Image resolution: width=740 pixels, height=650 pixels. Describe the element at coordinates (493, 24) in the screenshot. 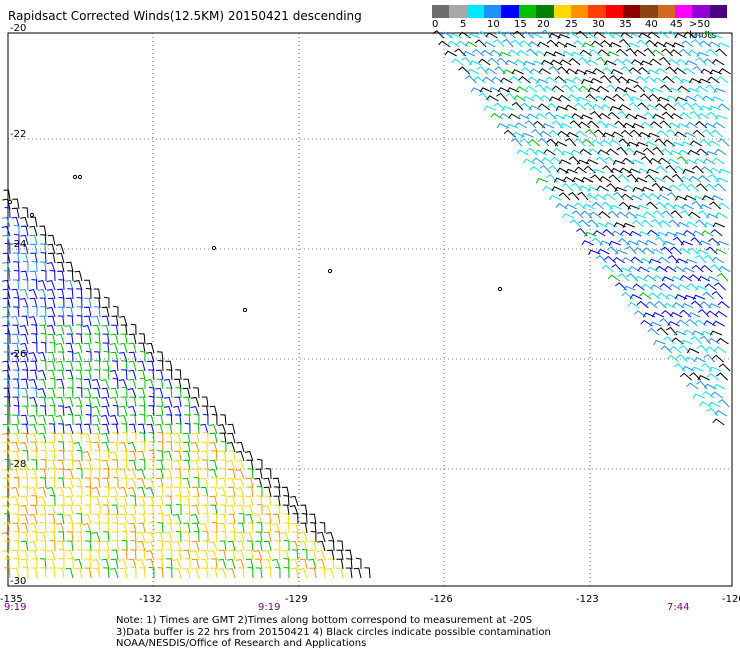

I see `scale-label: 10` at that location.